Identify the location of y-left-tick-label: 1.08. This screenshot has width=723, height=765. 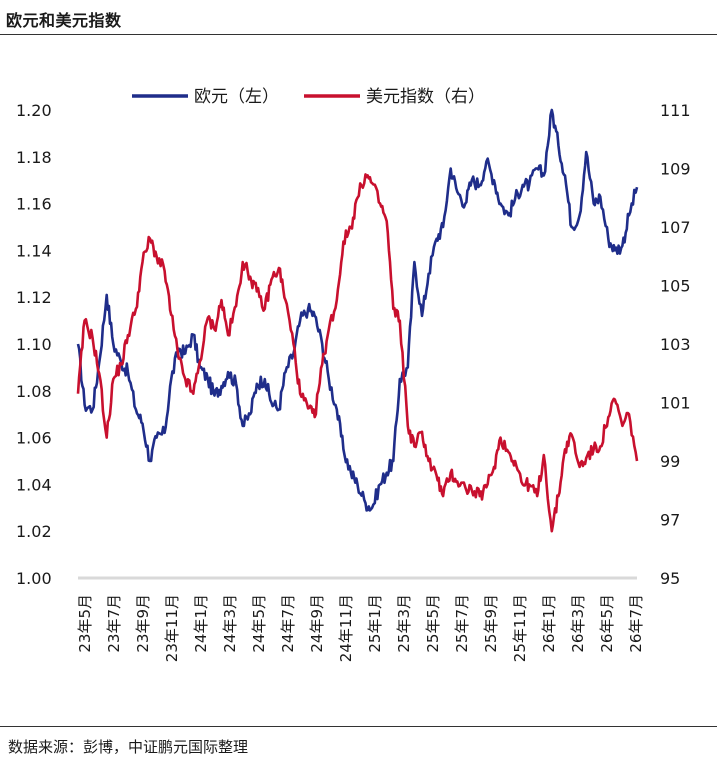
(34, 391).